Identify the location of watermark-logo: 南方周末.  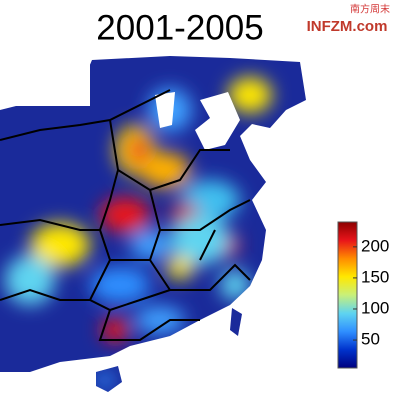
(370, 9).